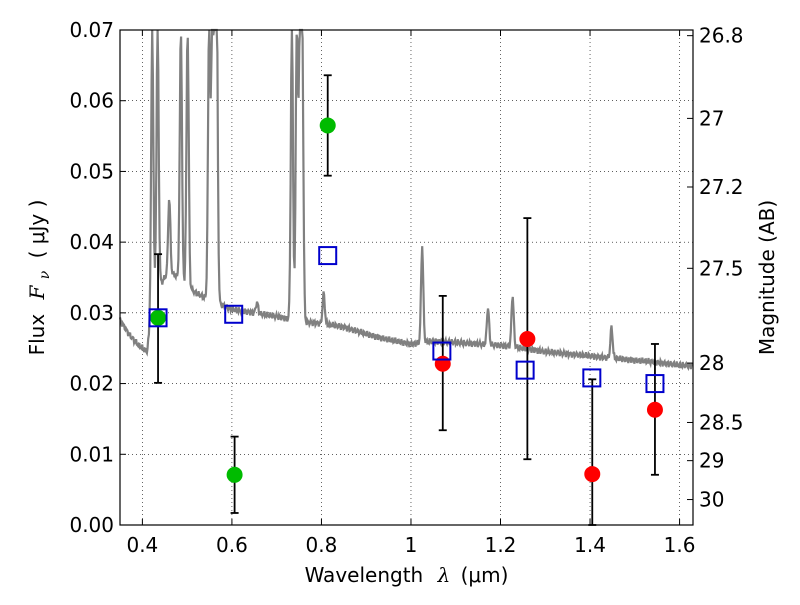  Describe the element at coordinates (91, 242) in the screenshot. I see `y-tick-label: 0.04` at that location.